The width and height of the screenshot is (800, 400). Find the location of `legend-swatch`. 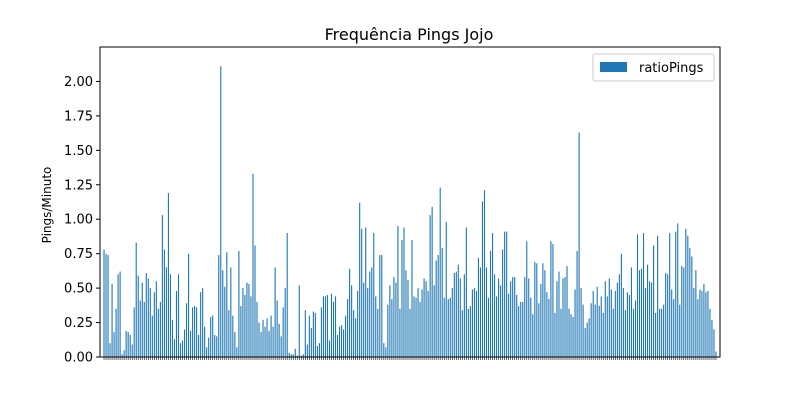

legend-swatch is located at coordinates (613, 67).